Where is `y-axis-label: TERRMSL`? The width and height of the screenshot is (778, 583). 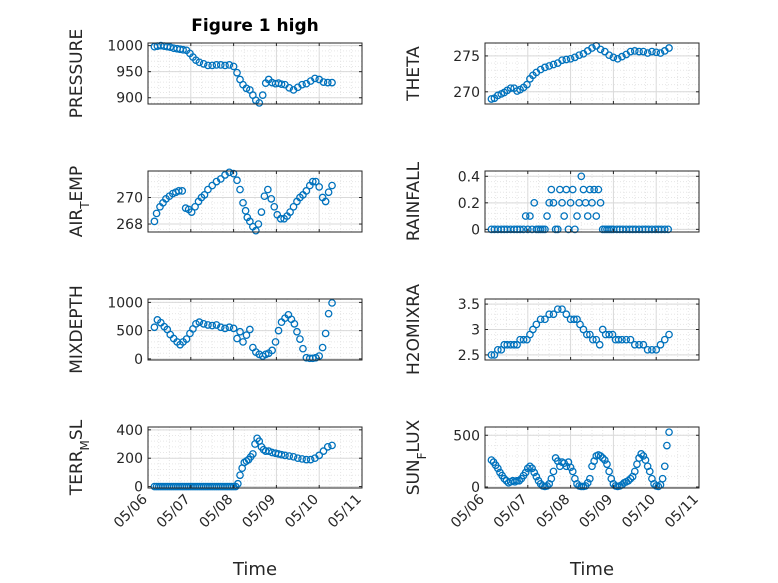 y-axis-label: TERRMSL is located at coordinates (79, 457).